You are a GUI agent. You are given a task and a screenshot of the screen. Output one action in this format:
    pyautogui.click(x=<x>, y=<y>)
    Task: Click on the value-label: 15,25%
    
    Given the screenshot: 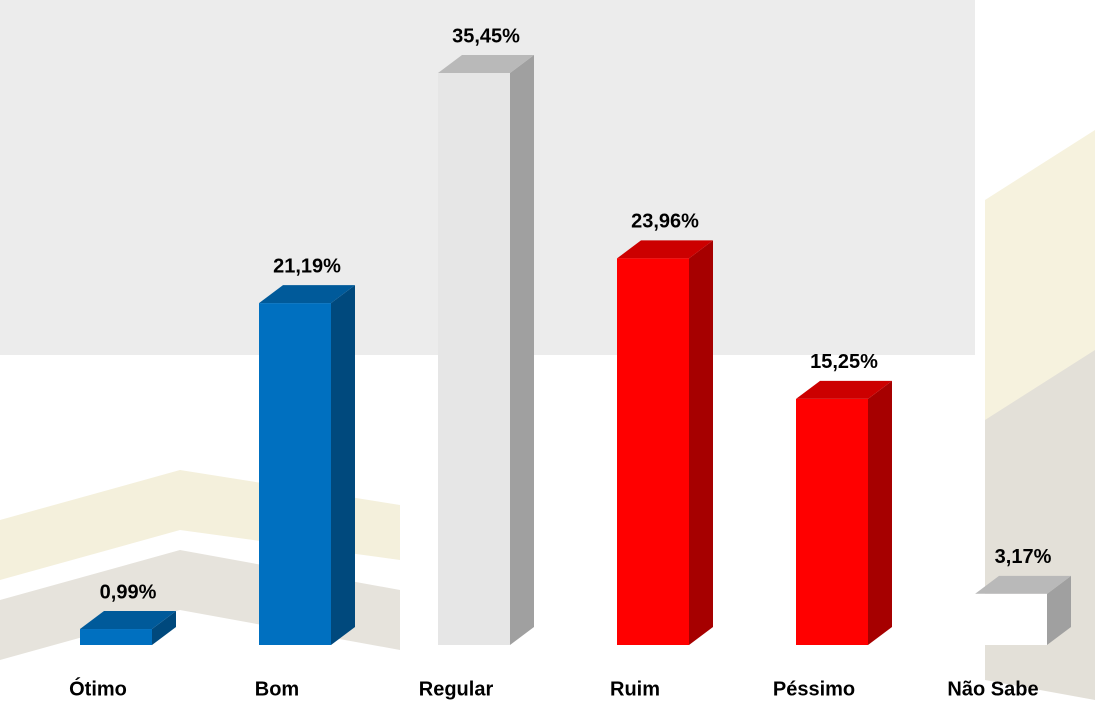 What is the action you would take?
    pyautogui.click(x=844, y=362)
    